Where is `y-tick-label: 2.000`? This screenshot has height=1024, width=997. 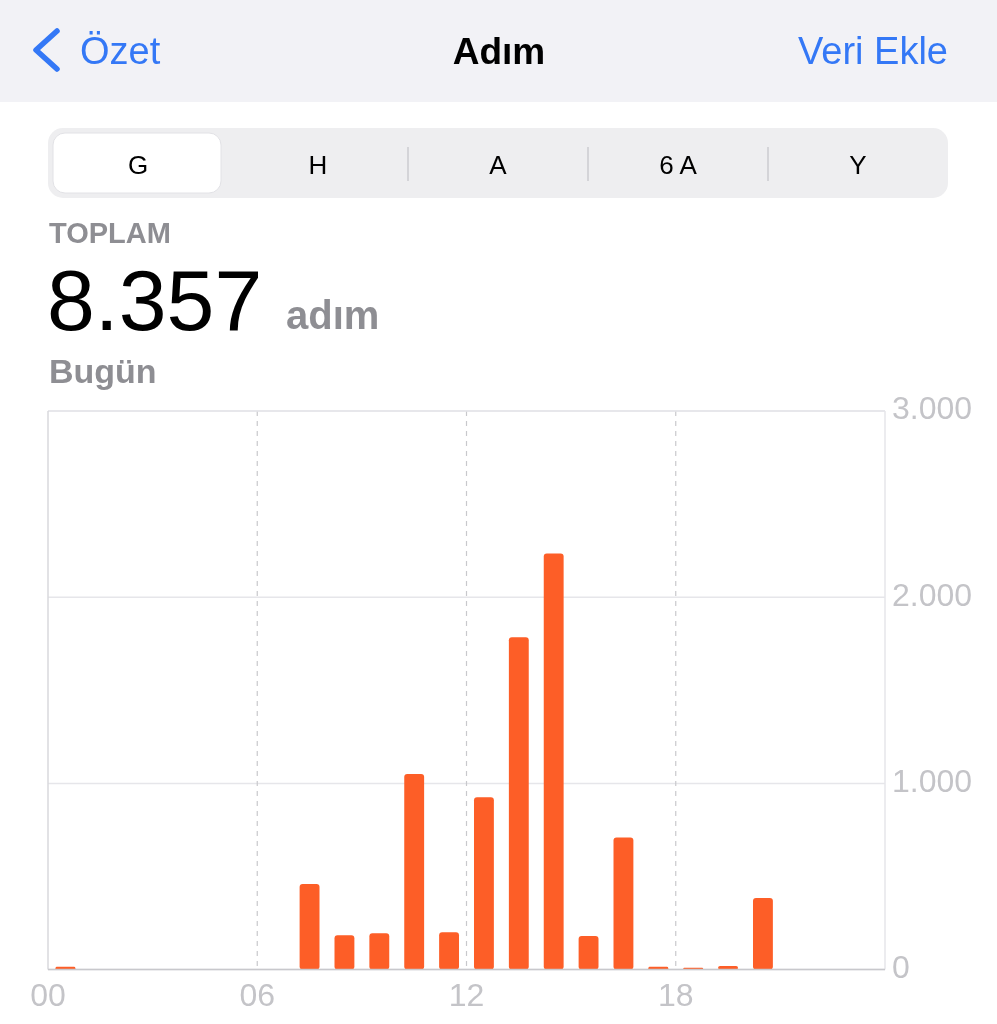
y-tick-label: 2.000 is located at coordinates (932, 594).